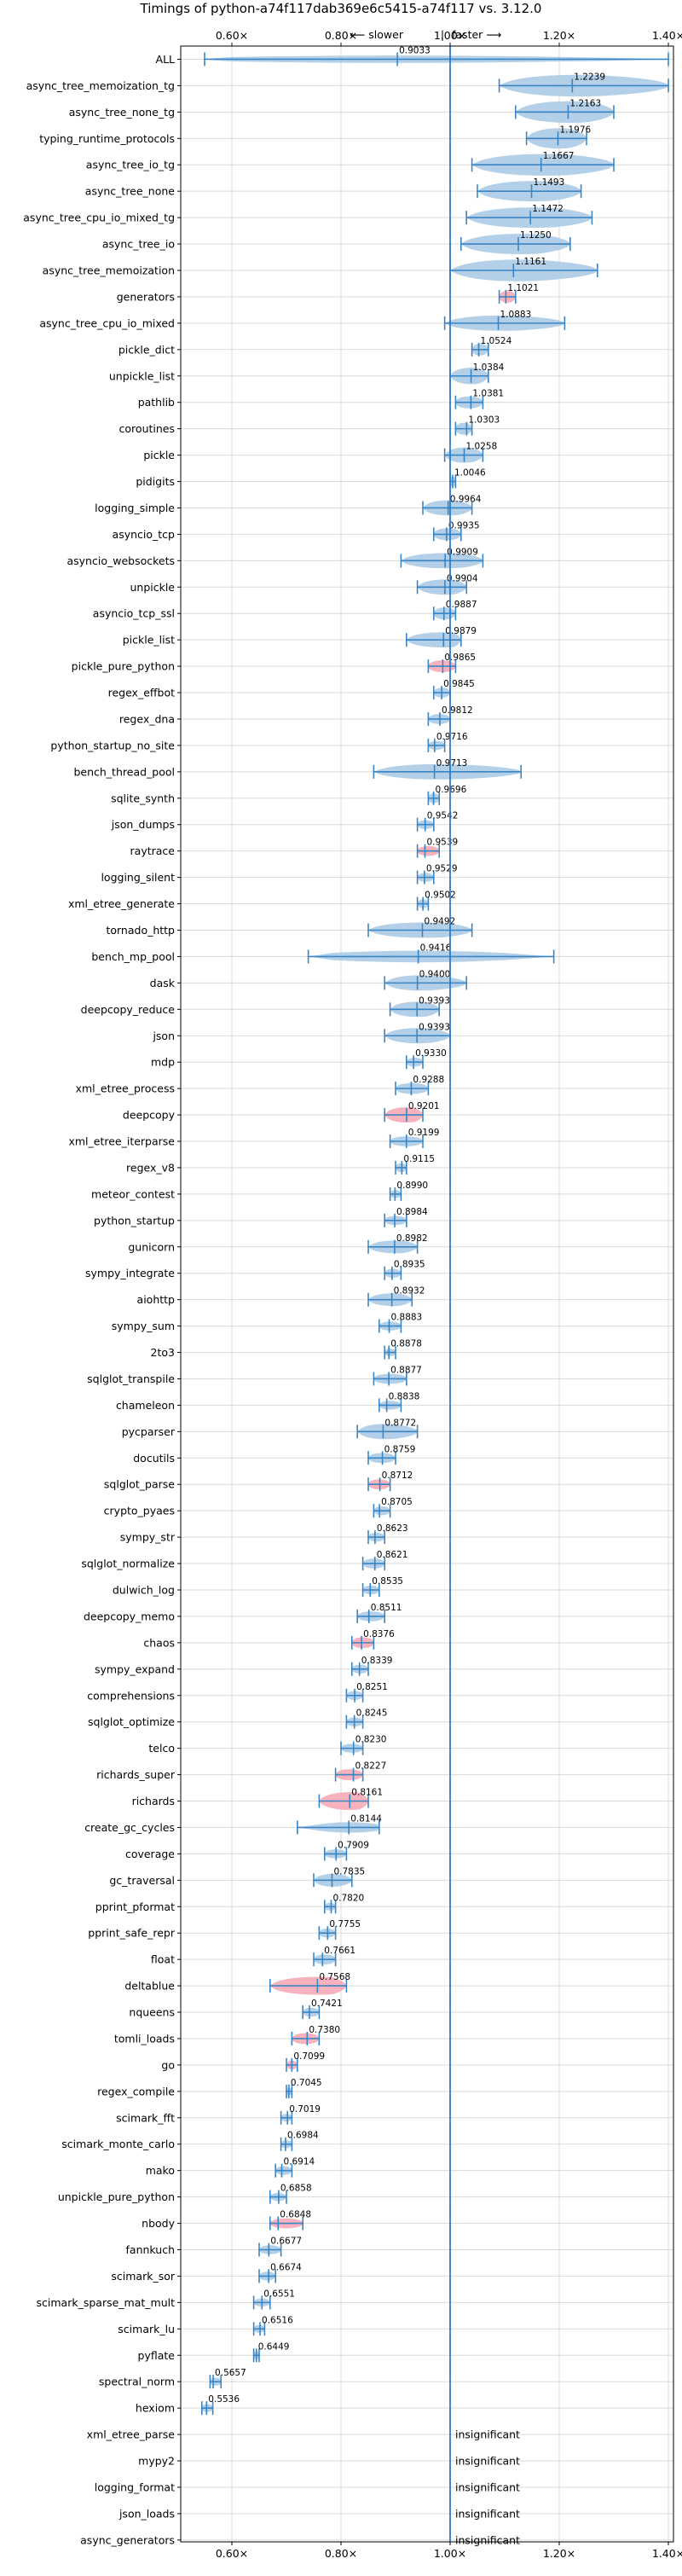  Describe the element at coordinates (341, 2553) in the screenshot. I see `x-tick-label-bottom: 0.80×` at that location.